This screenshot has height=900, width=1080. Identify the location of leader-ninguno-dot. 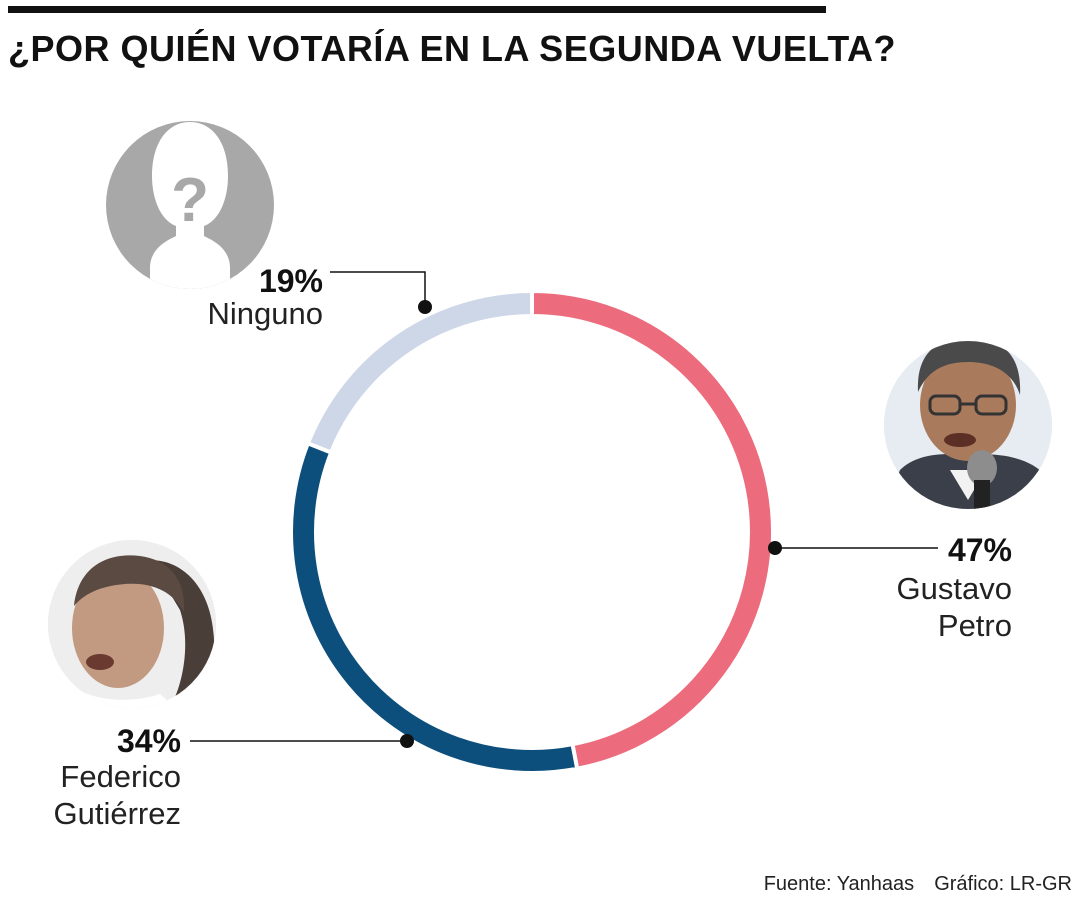
(425, 307).